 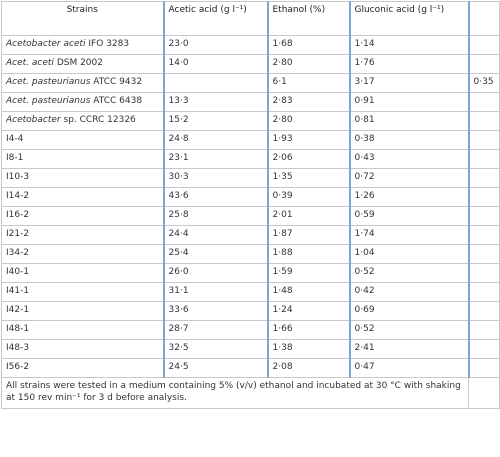 What do you see at coordinates (82, 197) in the screenshot?
I see `strain-cell: I14-2` at bounding box center [82, 197].